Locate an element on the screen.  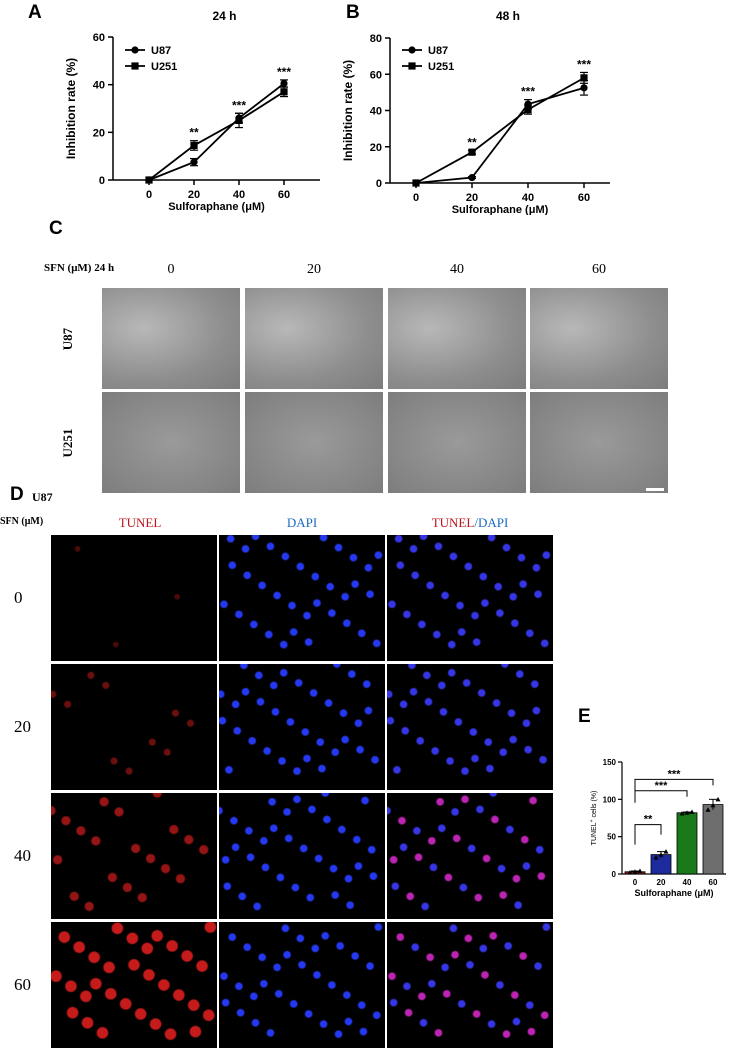
concentration-label: 20 is located at coordinates (314, 269).